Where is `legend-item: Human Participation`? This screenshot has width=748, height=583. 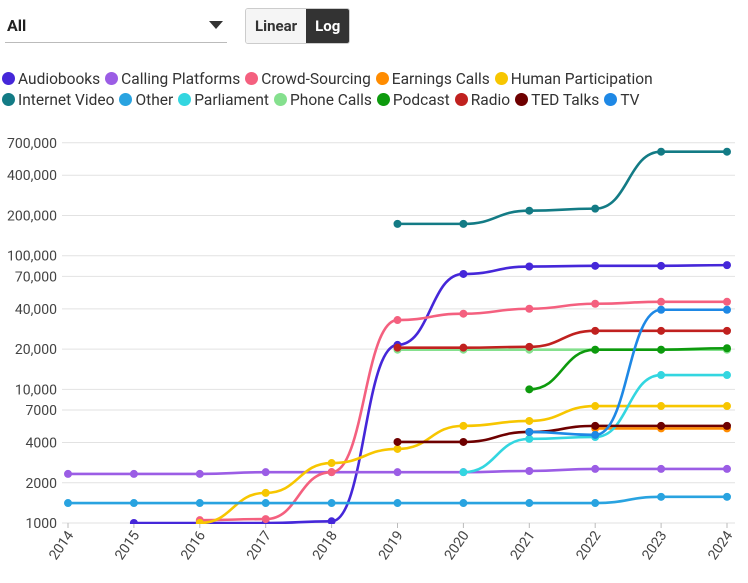 legend-item: Human Participation is located at coordinates (573, 78).